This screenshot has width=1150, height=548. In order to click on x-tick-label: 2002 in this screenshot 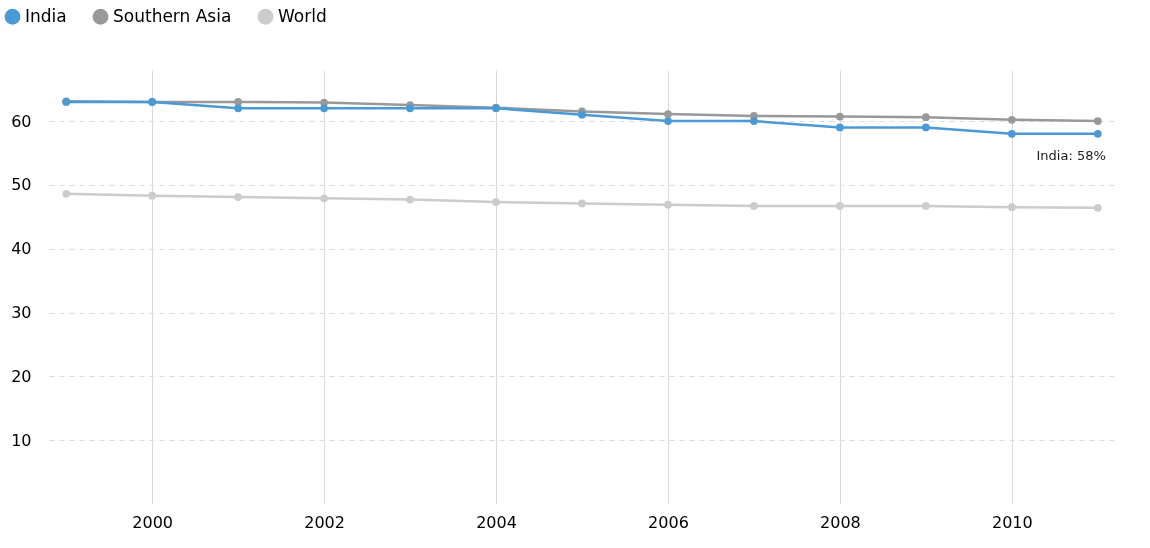, I will do `click(324, 522)`.